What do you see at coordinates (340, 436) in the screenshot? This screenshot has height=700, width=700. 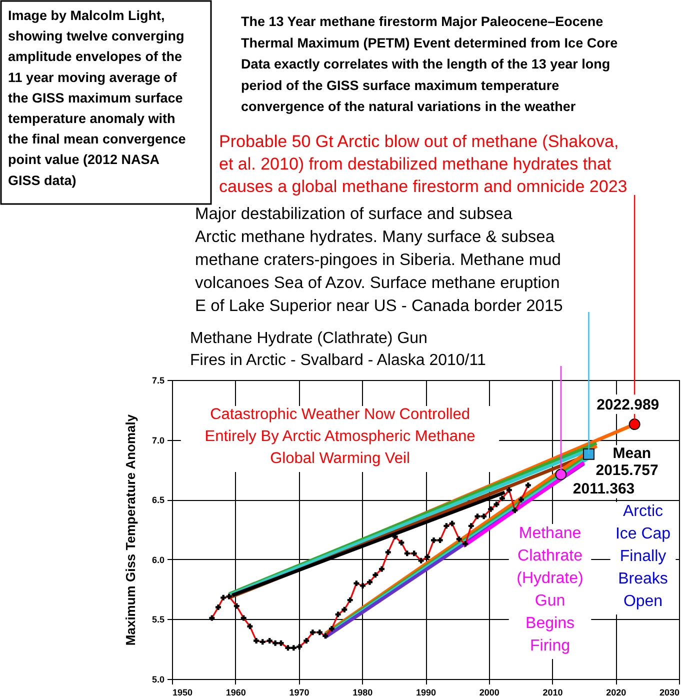 I see `annotation: Catastrophic Weather Now Controlled Entirely By Arctic Atmospheric Methane Global Warming Veil` at bounding box center [340, 436].